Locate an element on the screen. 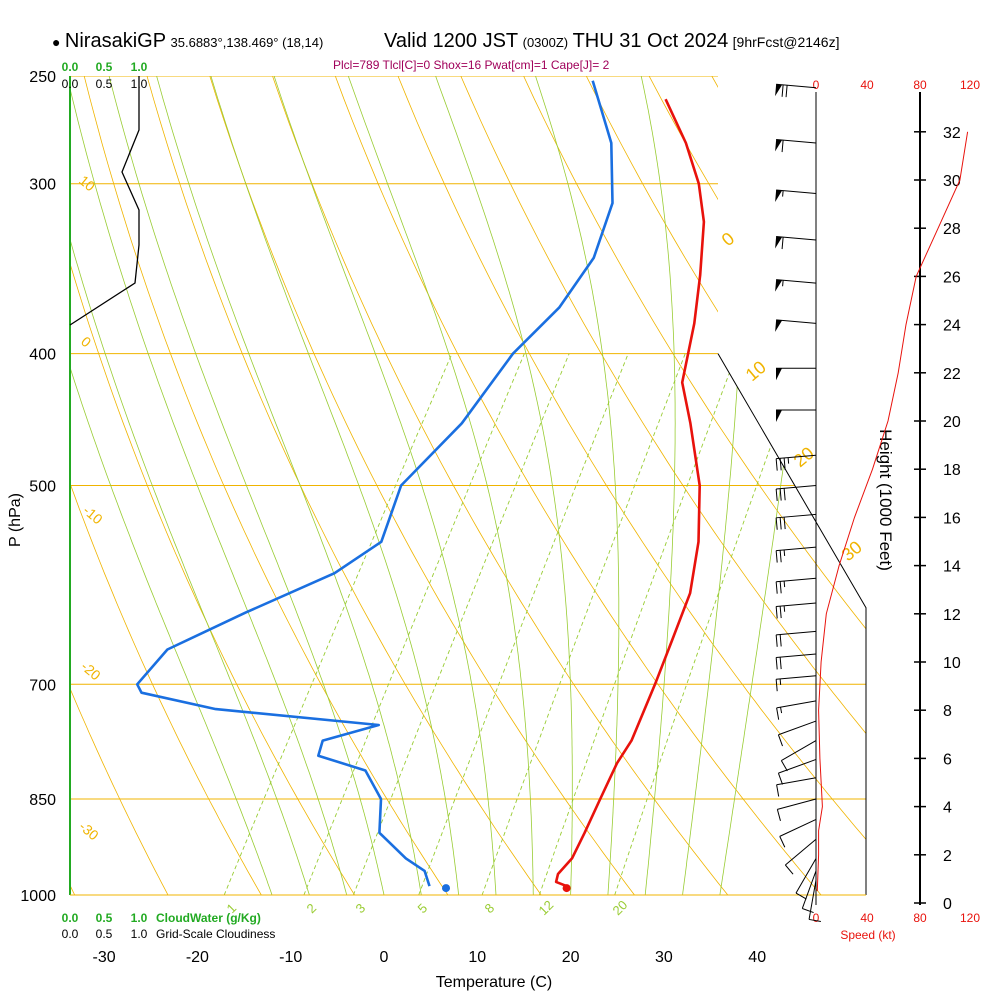 Image resolution: width=1000 pixels, height=1000 pixels. speed-tick-label-bottom: 0 is located at coordinates (816, 918).